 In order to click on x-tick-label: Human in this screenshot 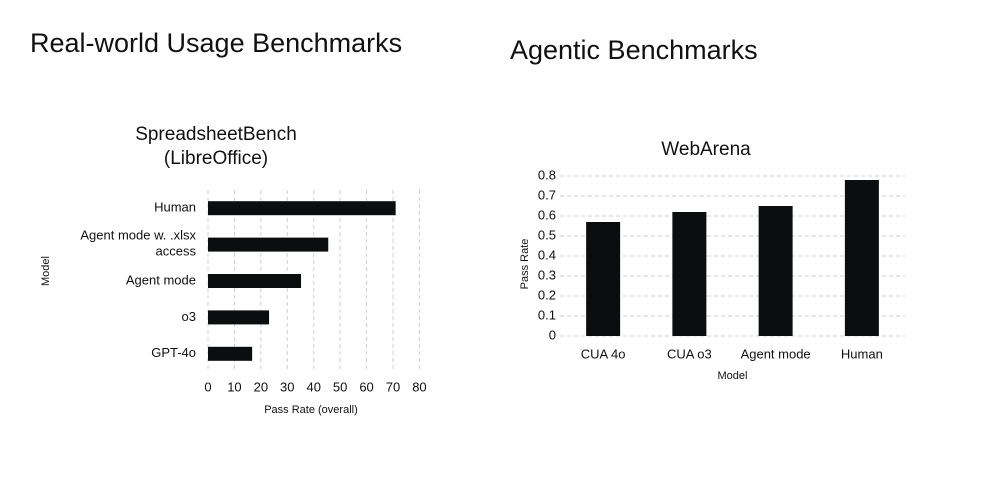, I will do `click(862, 353)`.